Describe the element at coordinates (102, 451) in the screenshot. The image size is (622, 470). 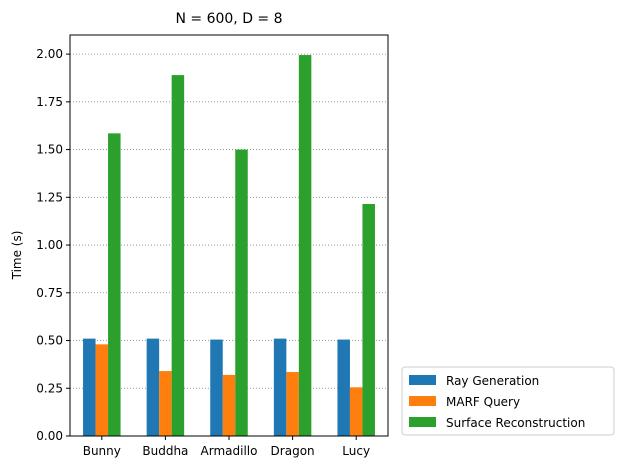
I see `x-tick-label: Bunny` at that location.